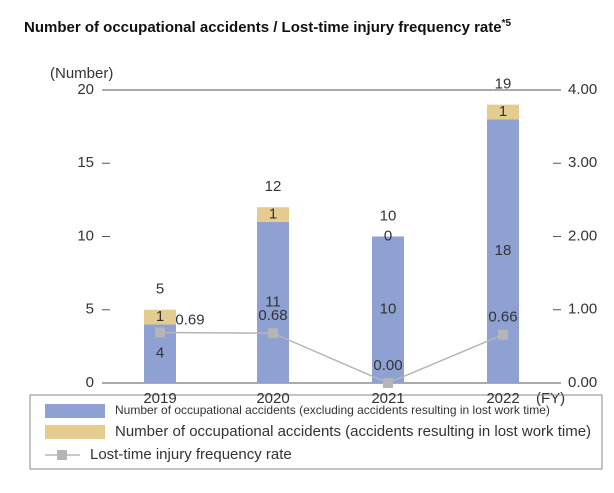 This screenshot has height=493, width=614. I want to click on y-tick-label: 15, so click(85, 162).